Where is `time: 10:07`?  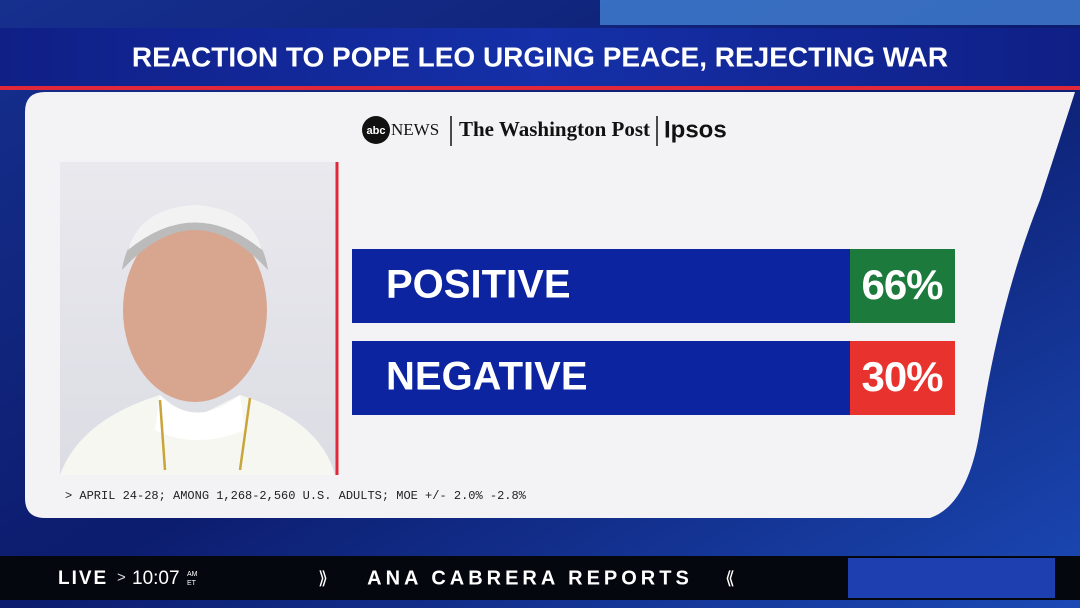 time: 10:07 is located at coordinates (156, 578).